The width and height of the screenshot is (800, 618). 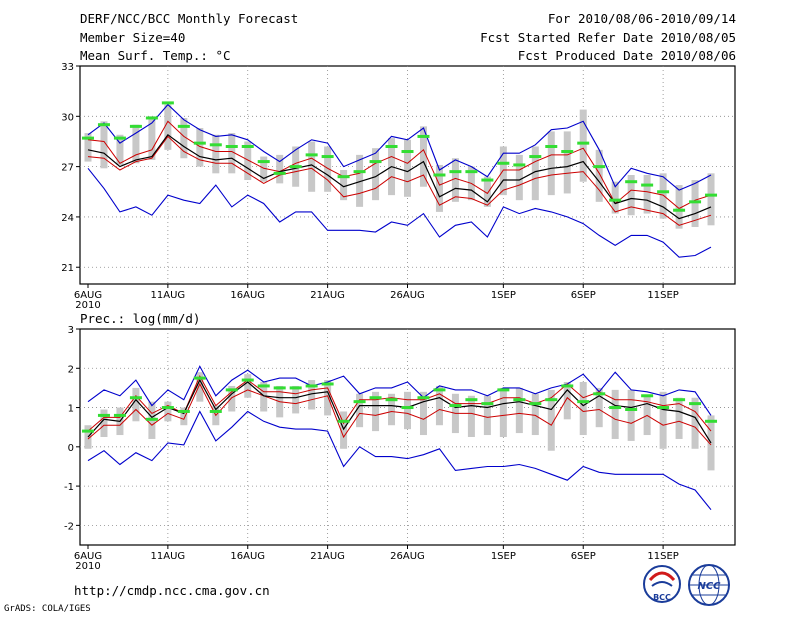 I want to click on variable-label: Mean Surf. Temp.: °C, so click(x=155, y=55).